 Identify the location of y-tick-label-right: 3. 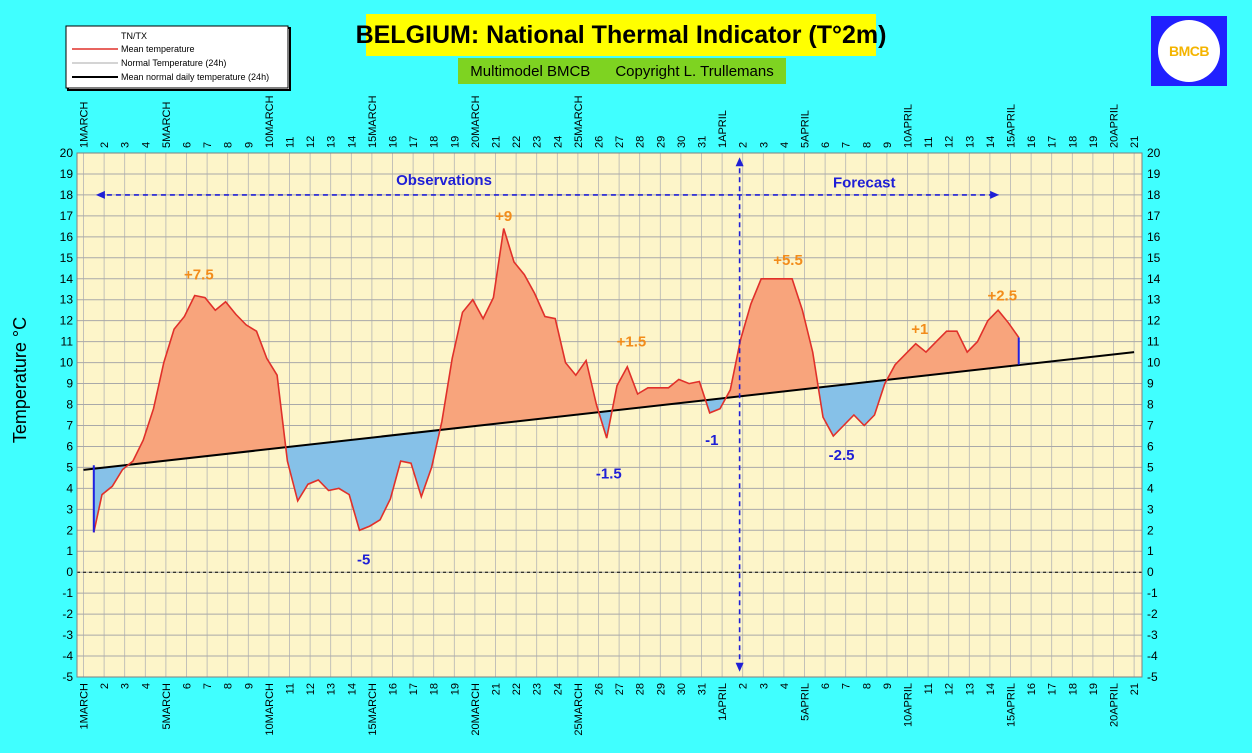
(1150, 509).